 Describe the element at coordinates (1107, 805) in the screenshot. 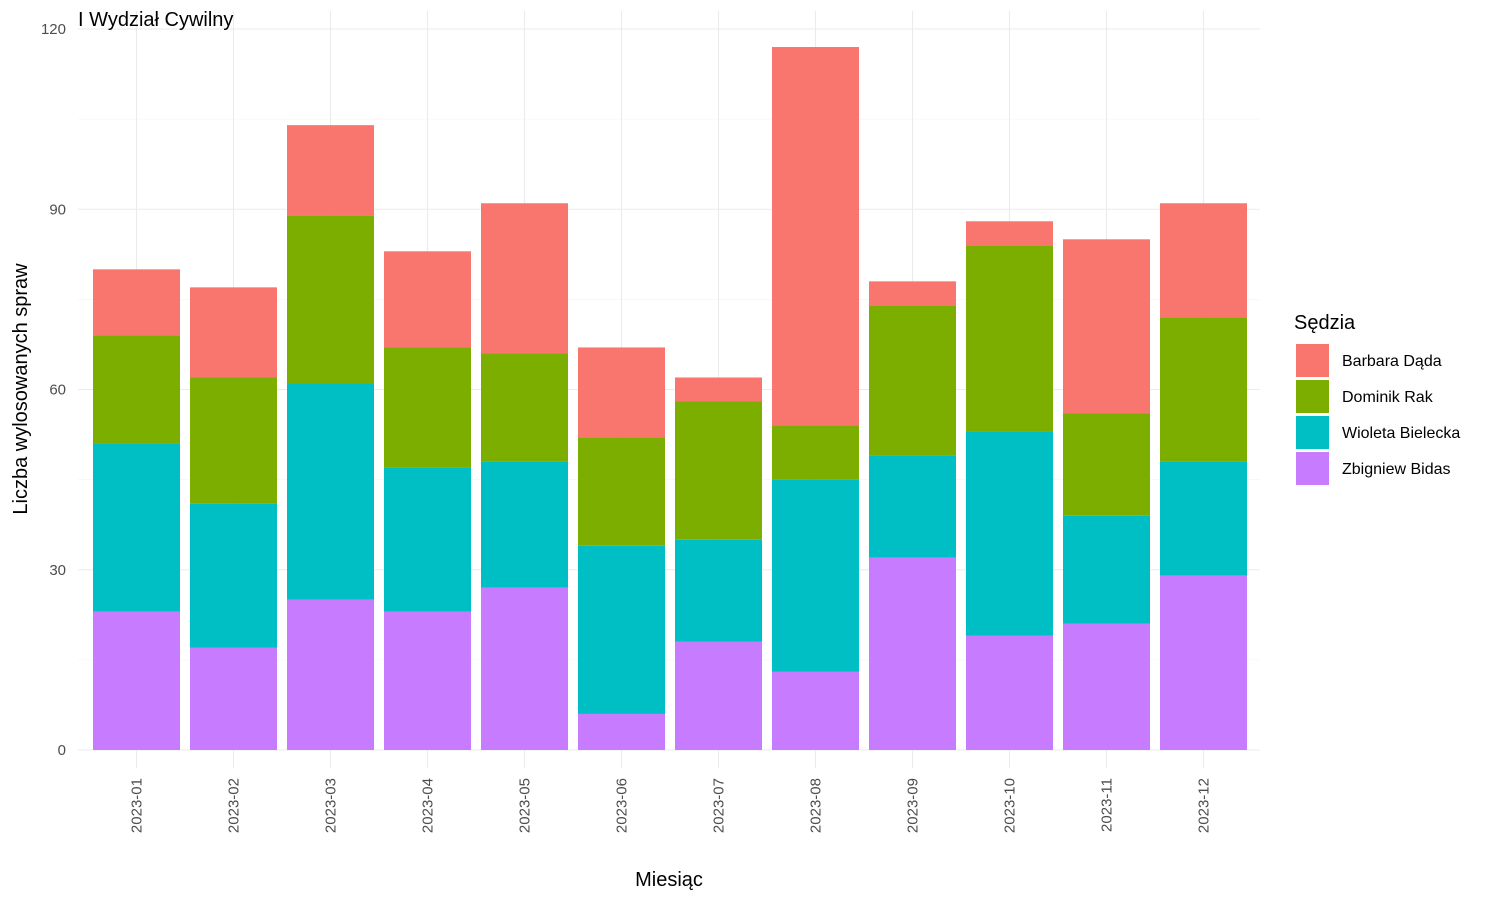

I see `x-tick-label: 2023-11` at that location.